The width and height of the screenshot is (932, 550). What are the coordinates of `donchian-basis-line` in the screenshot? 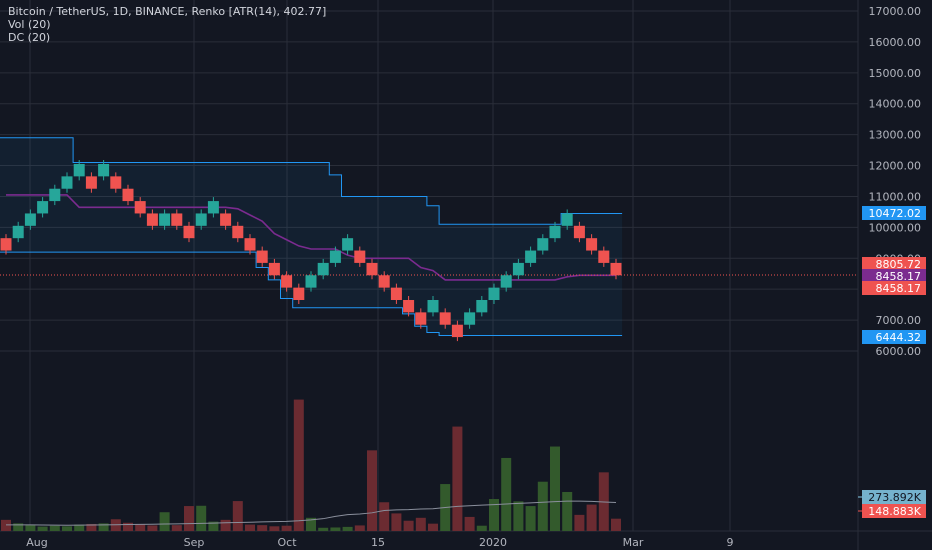 It's located at (311, 237).